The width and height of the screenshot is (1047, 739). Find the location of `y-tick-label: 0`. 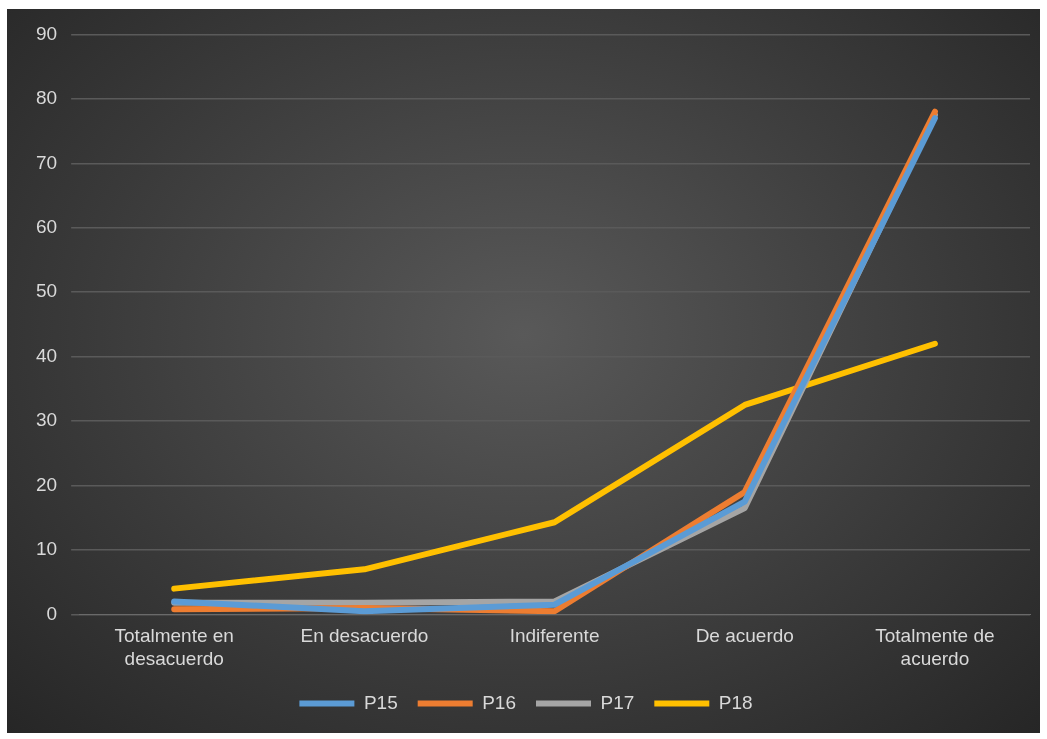

y-tick-label: 0 is located at coordinates (52, 613).